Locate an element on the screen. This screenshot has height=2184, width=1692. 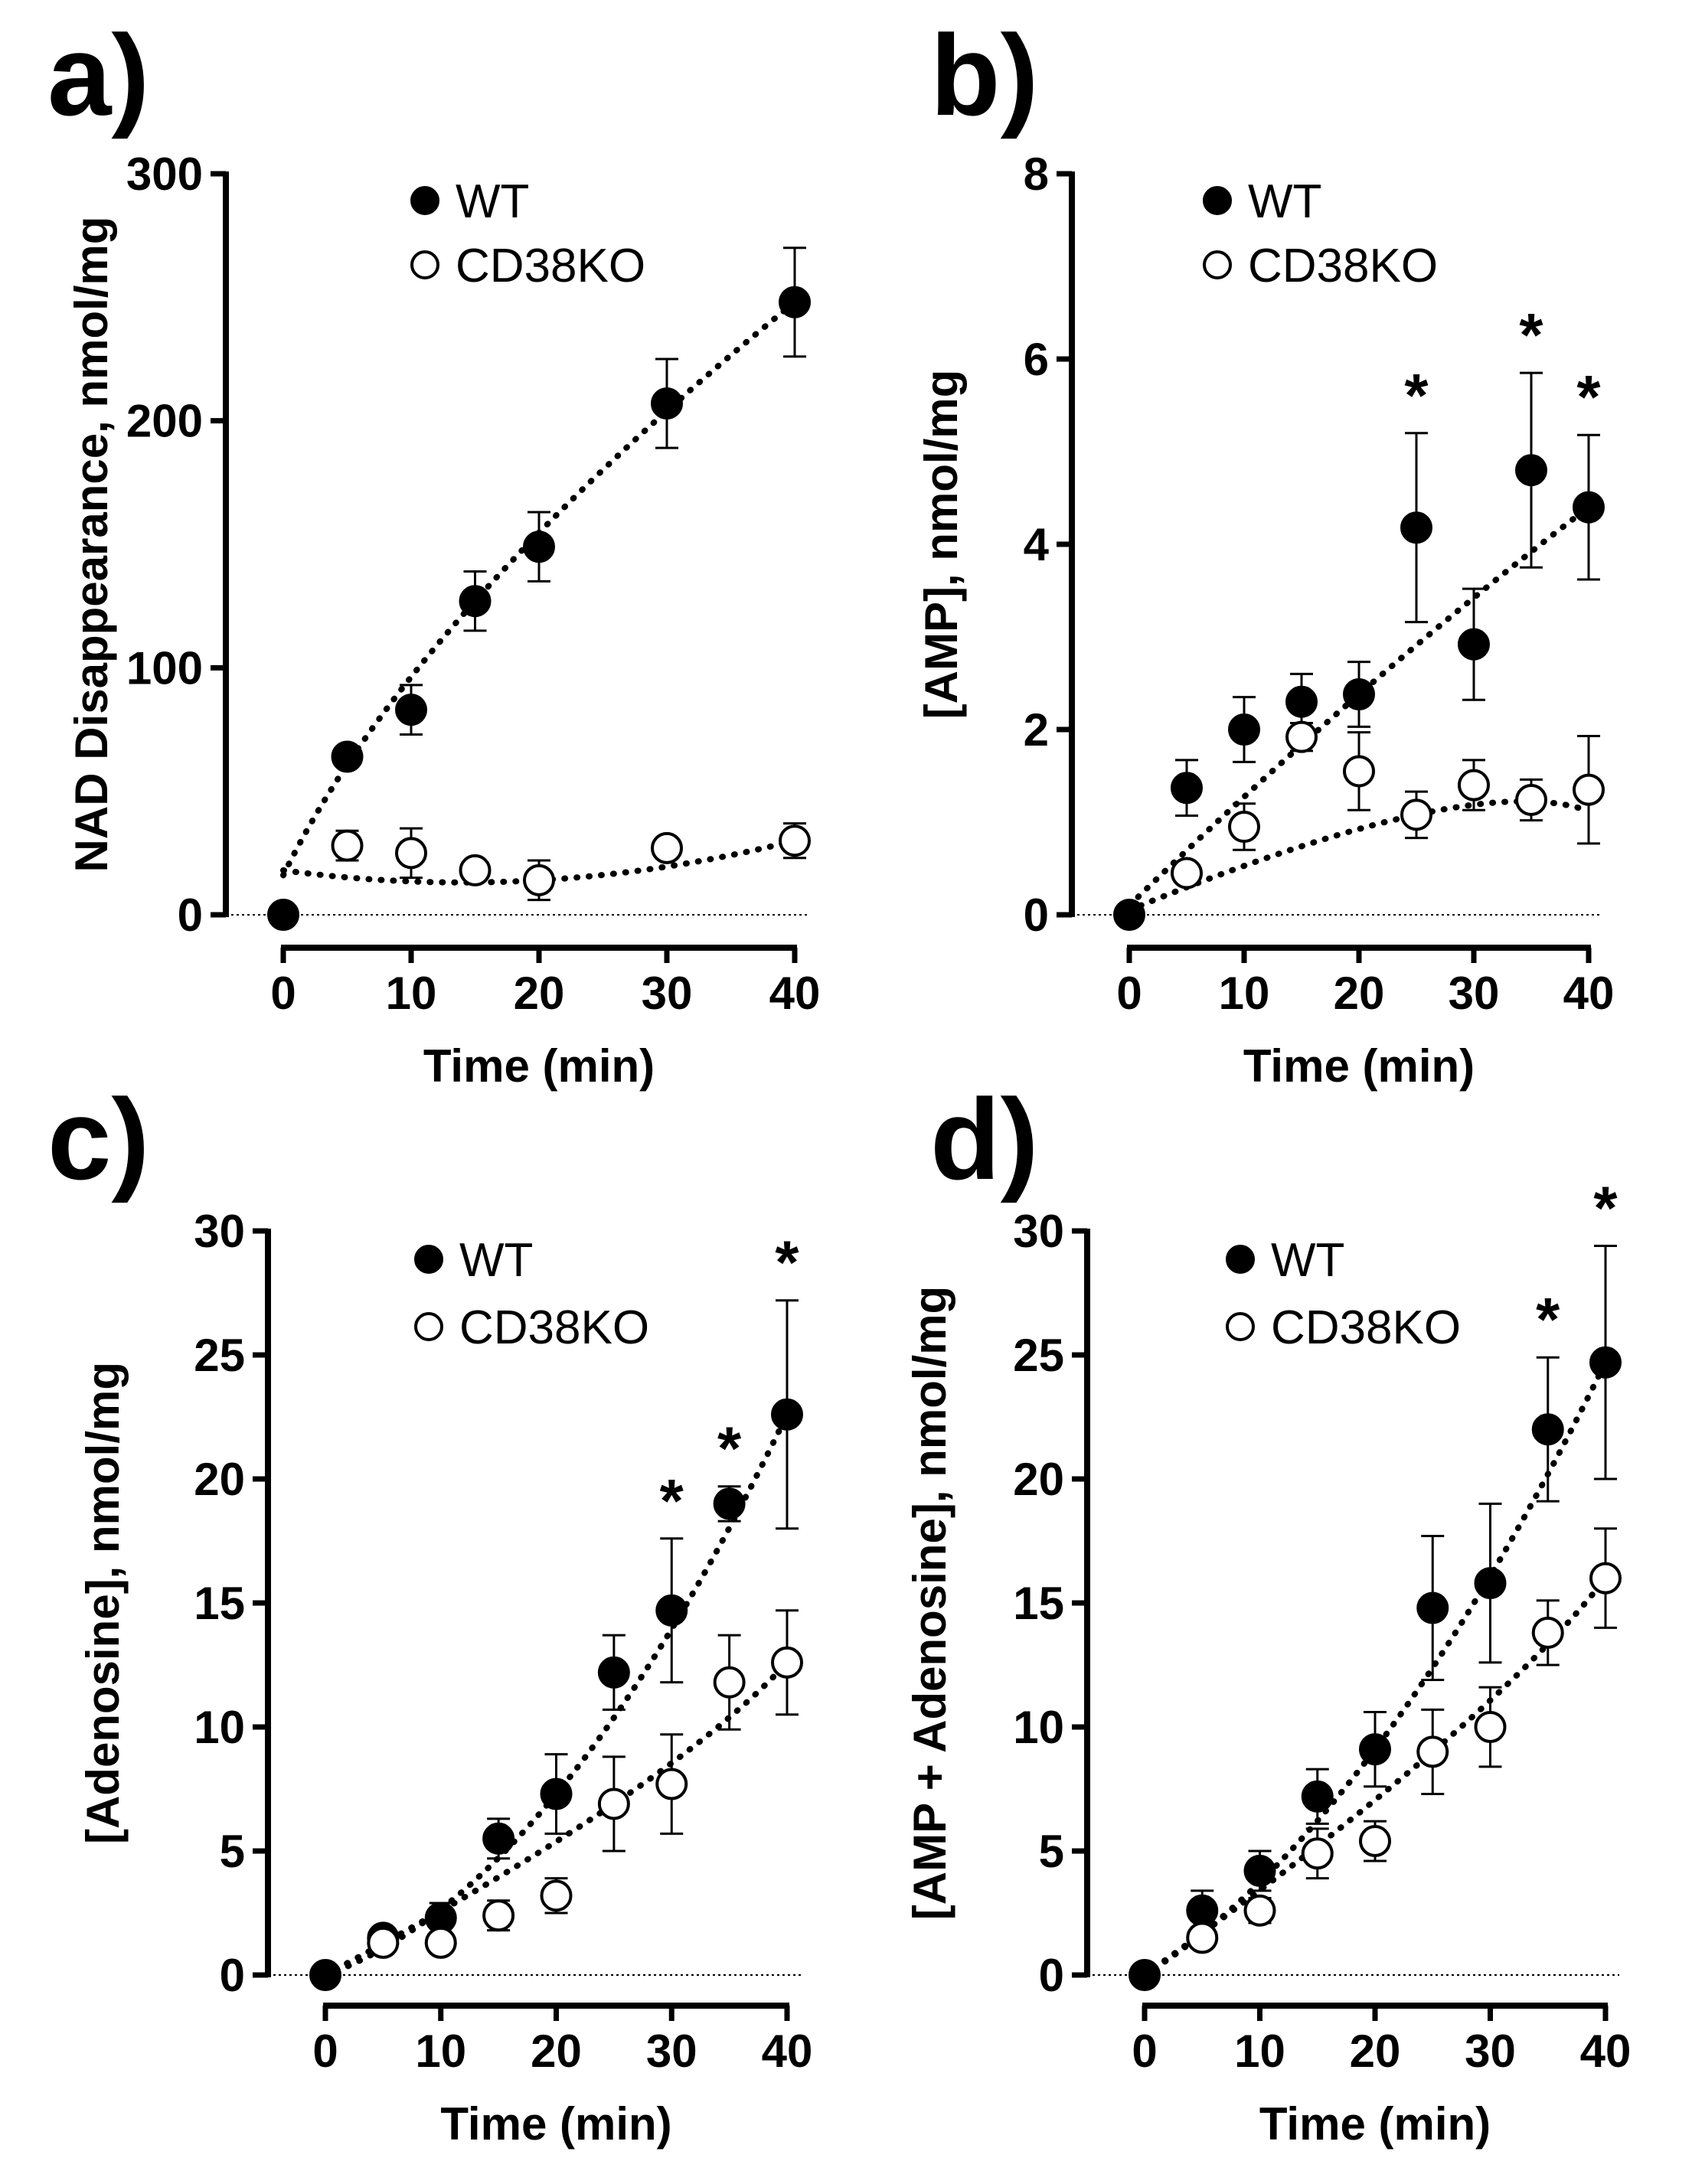
y-tick-label: 200 is located at coordinates (164, 422).